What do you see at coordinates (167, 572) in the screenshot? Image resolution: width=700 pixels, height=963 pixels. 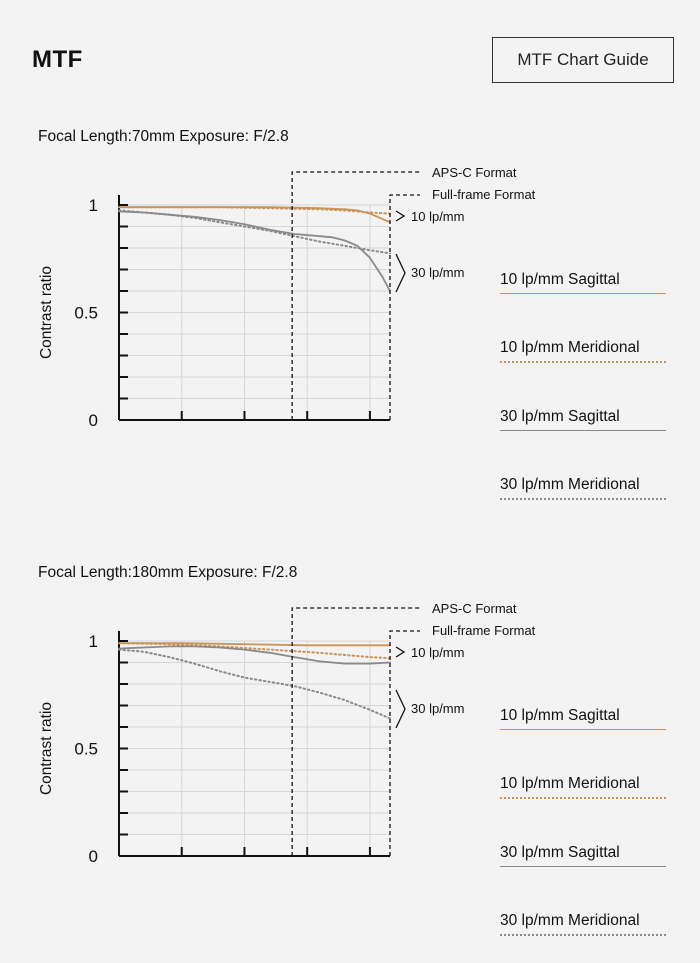 I see `chart-header: Focal Length:180mm Exposure: F/2.8` at bounding box center [167, 572].